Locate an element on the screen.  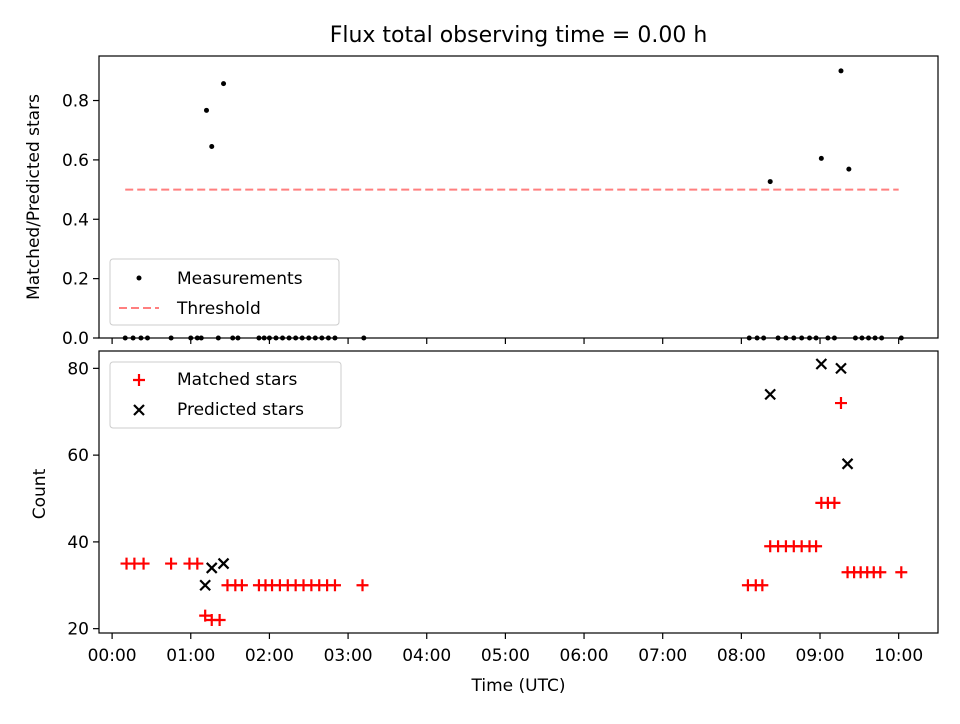
chart-title: Flux total observing time = 0.00 h is located at coordinates (519, 35).